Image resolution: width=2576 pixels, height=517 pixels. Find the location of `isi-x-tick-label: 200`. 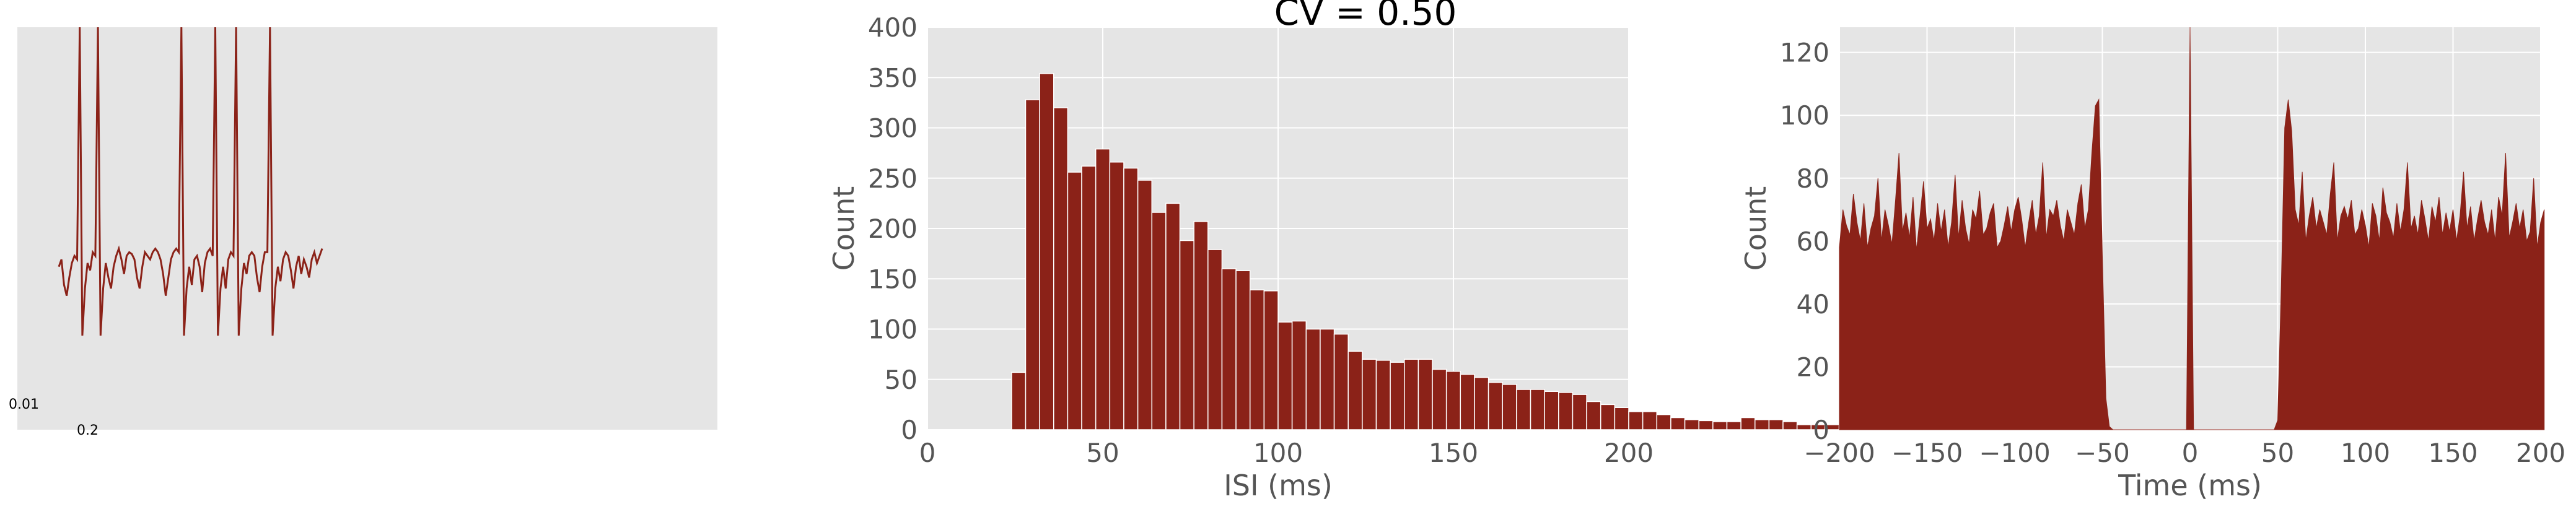

isi-x-tick-label: 200 is located at coordinates (1629, 453).